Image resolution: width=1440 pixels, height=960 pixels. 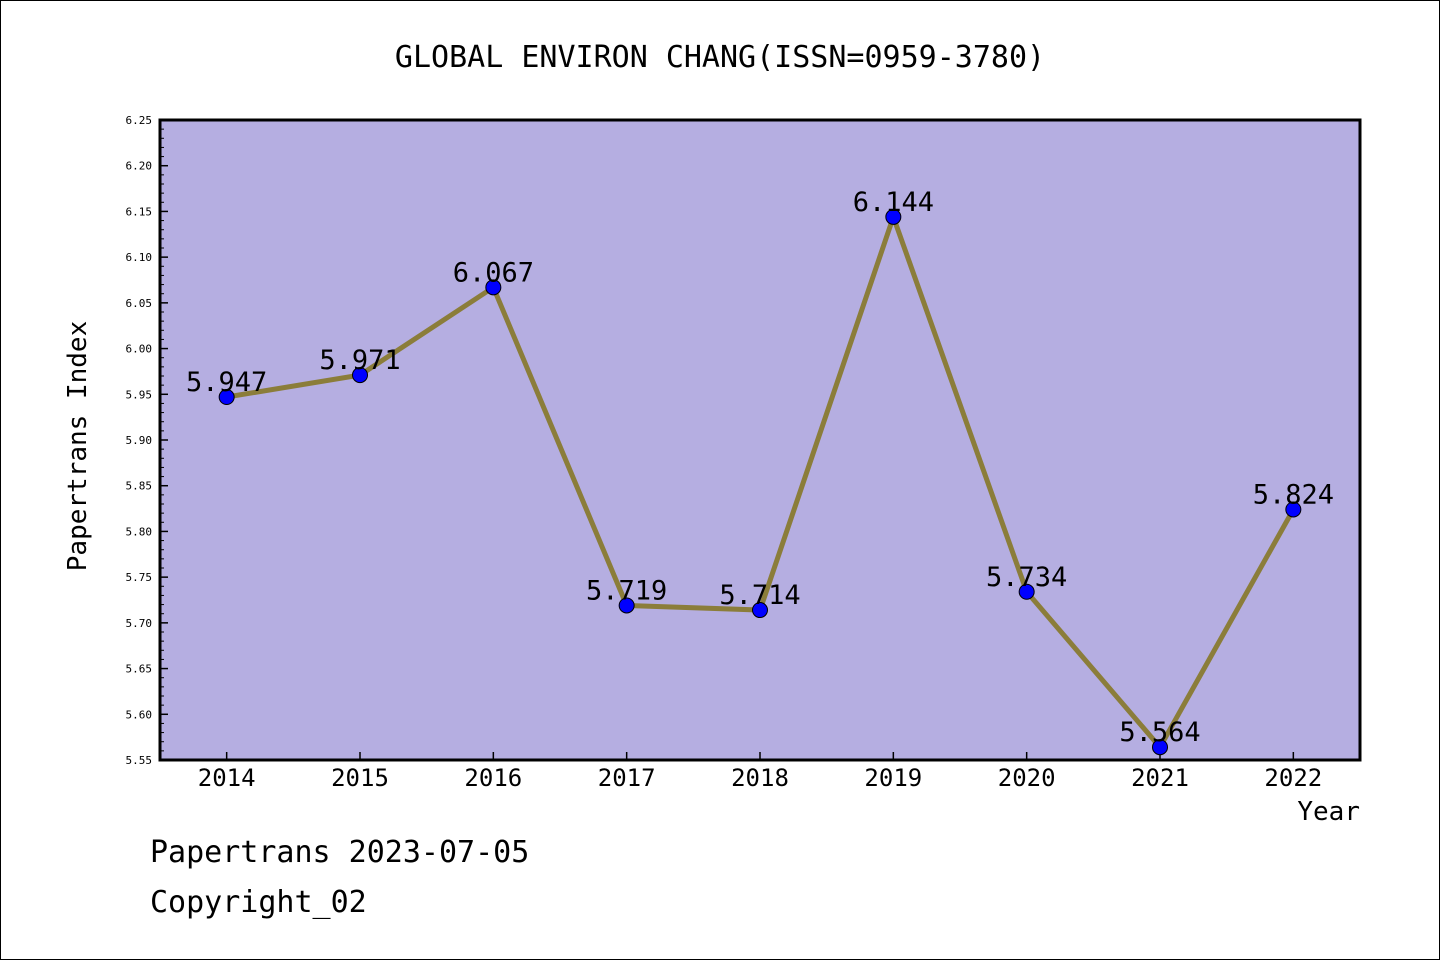 What do you see at coordinates (893, 202) in the screenshot?
I see `data-label: 6.144` at bounding box center [893, 202].